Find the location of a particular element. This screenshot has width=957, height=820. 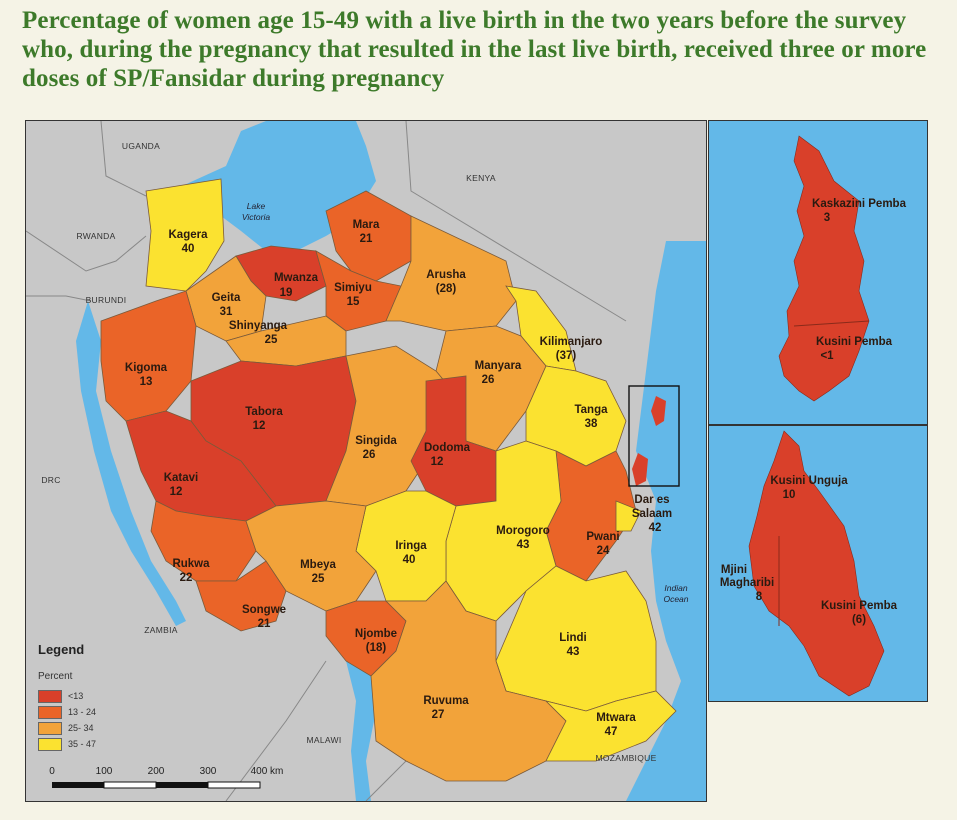

label-kusini-pemba-name: Kusini Pemba is located at coordinates (854, 342).